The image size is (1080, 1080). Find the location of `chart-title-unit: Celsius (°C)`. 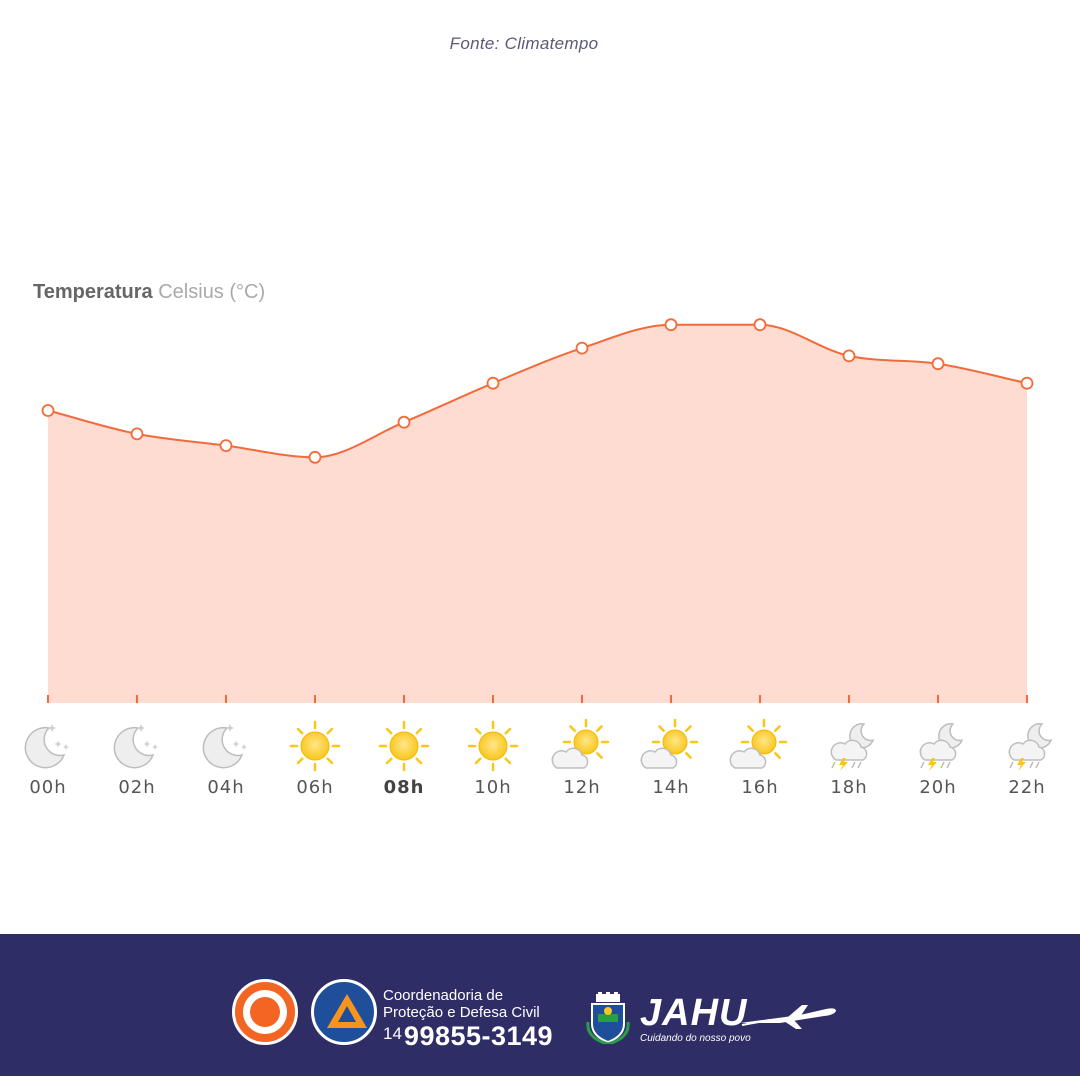

chart-title-unit: Celsius (°C) is located at coordinates (212, 292).